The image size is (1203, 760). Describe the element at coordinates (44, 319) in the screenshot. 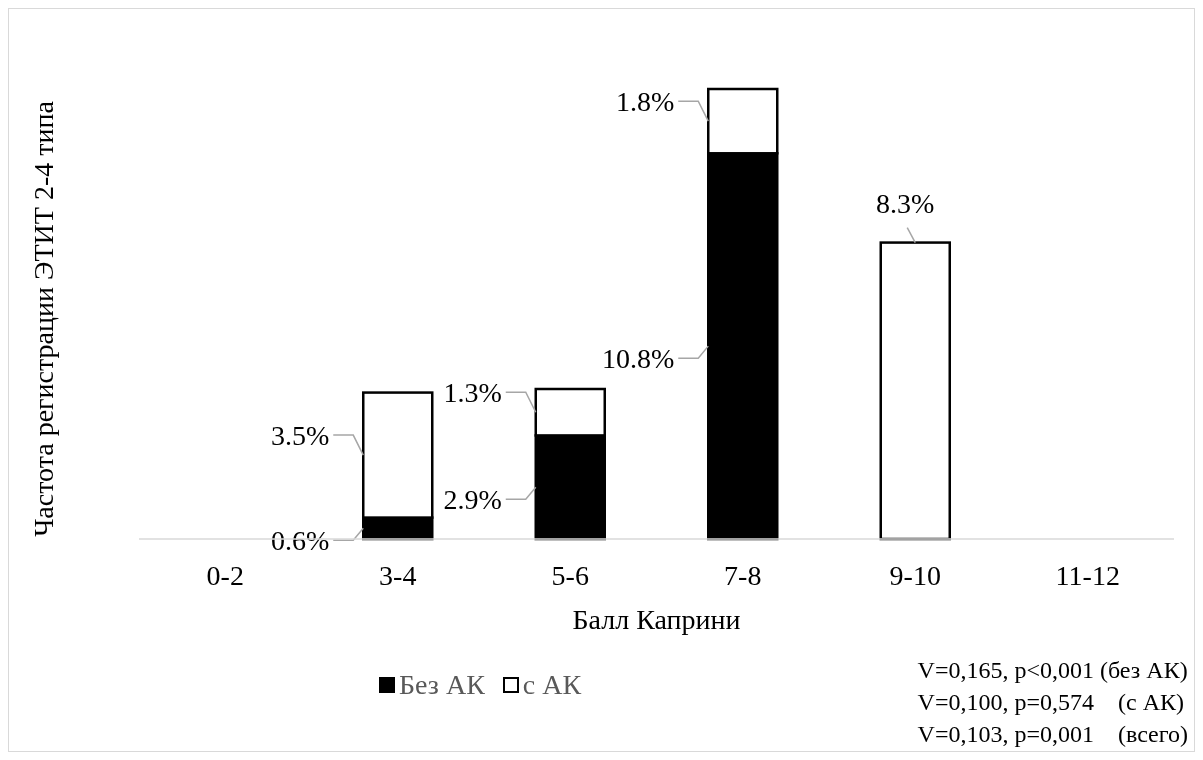

I see `y-axis-title: Частота регистрации ЭТИТ 2-4 типа` at that location.